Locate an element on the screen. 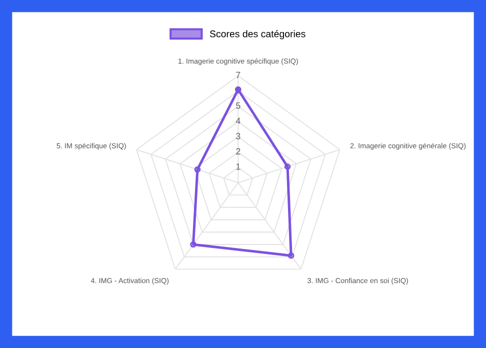 The height and width of the screenshot is (348, 486). y-tick-label: 2 is located at coordinates (238, 151).